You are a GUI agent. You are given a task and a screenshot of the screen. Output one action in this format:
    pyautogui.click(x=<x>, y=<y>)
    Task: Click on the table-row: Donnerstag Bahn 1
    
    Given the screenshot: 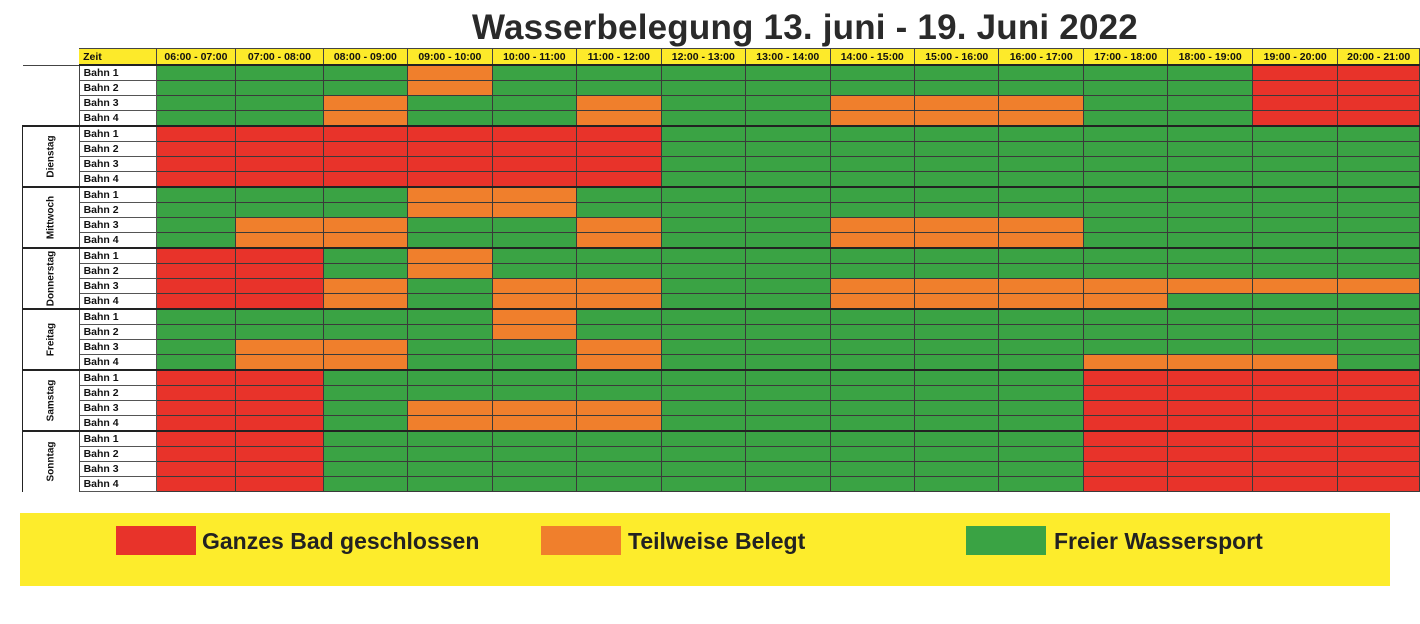 What is the action you would take?
    pyautogui.click(x=721, y=278)
    